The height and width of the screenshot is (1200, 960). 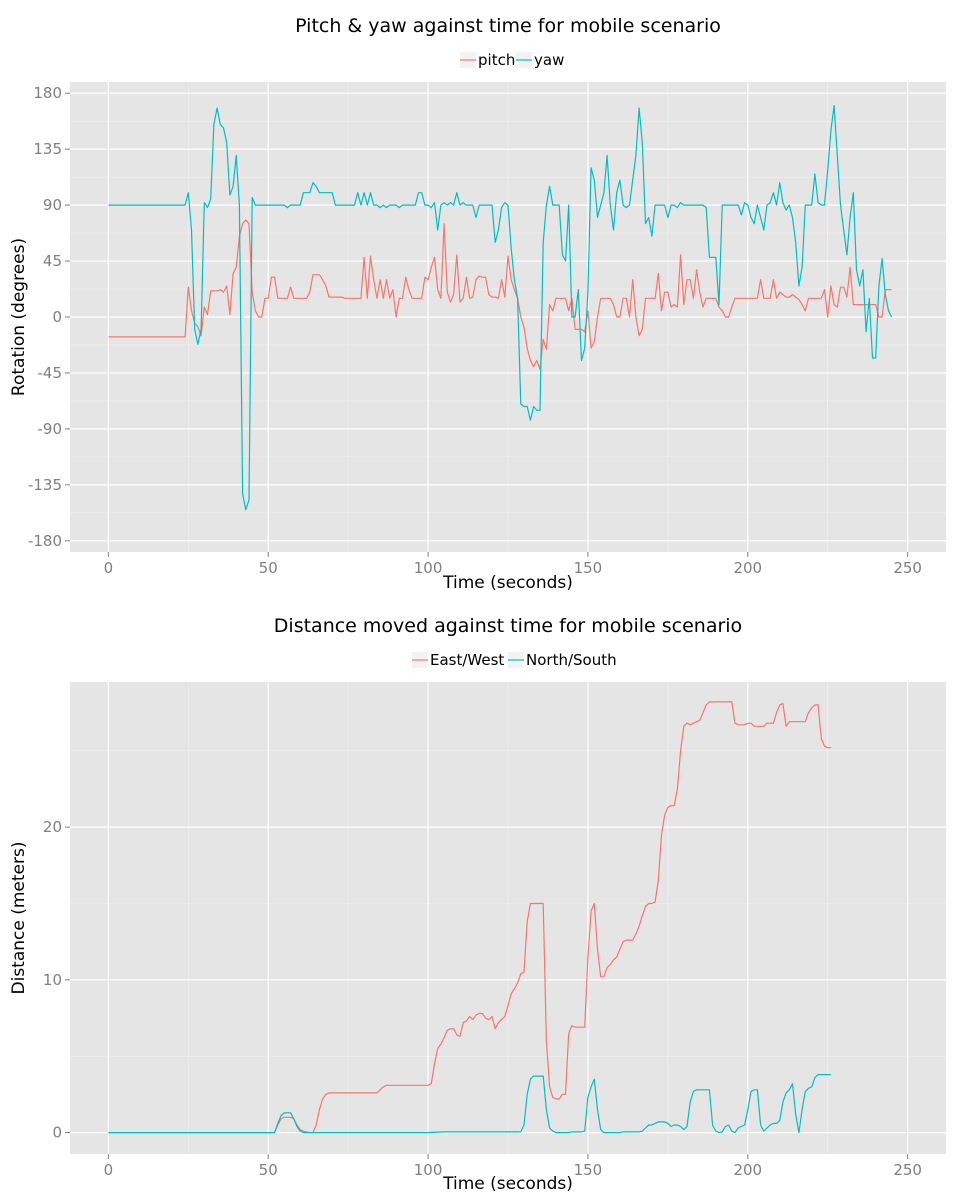 I want to click on y-tick-label: 180, so click(x=47, y=93).